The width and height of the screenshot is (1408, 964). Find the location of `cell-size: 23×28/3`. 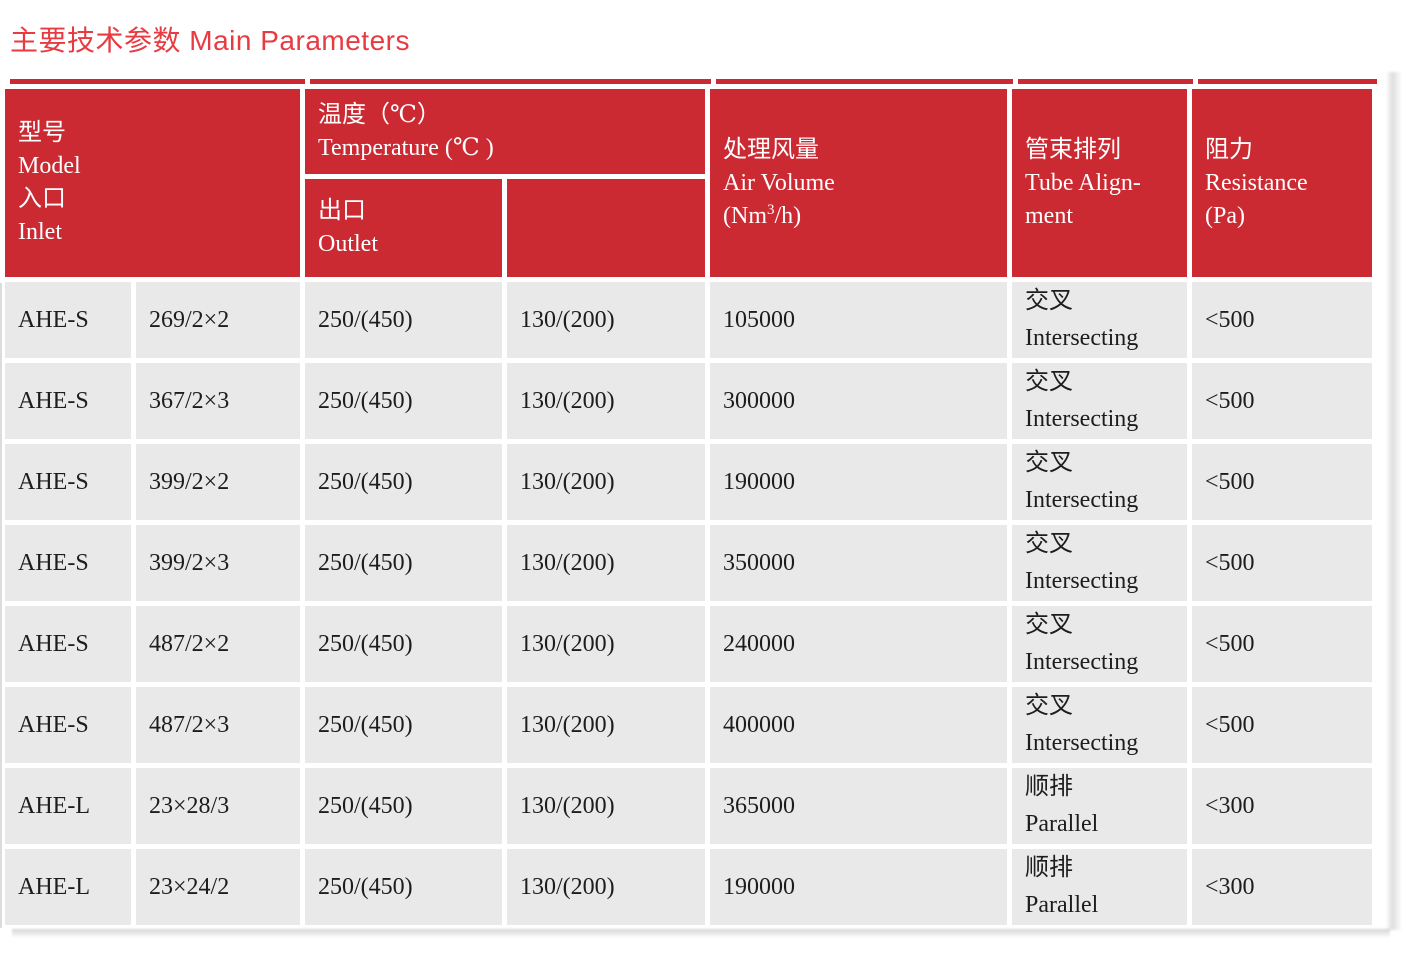

cell-size: 23×28/3 is located at coordinates (218, 806).